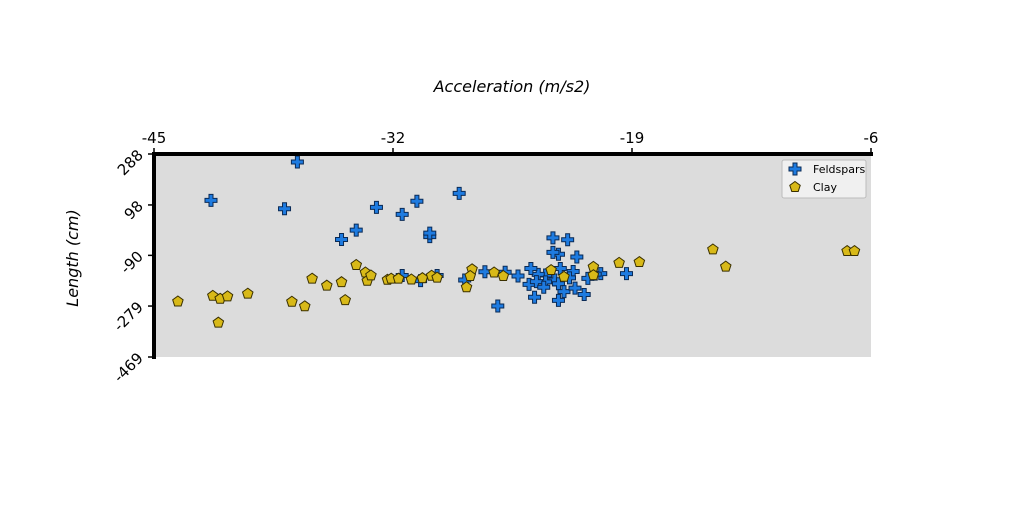  I want to click on legend-marker-feldspars, so click(795, 169).